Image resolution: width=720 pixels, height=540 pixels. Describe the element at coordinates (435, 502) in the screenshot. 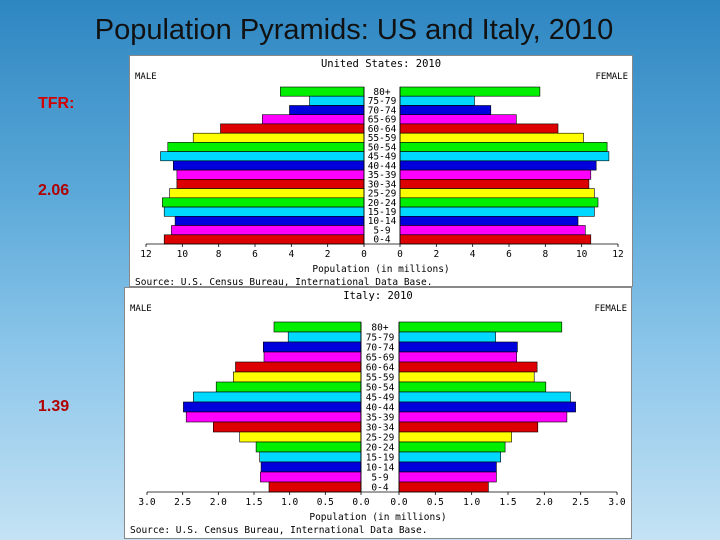

I see `x-tick-label-right: 0.5` at that location.